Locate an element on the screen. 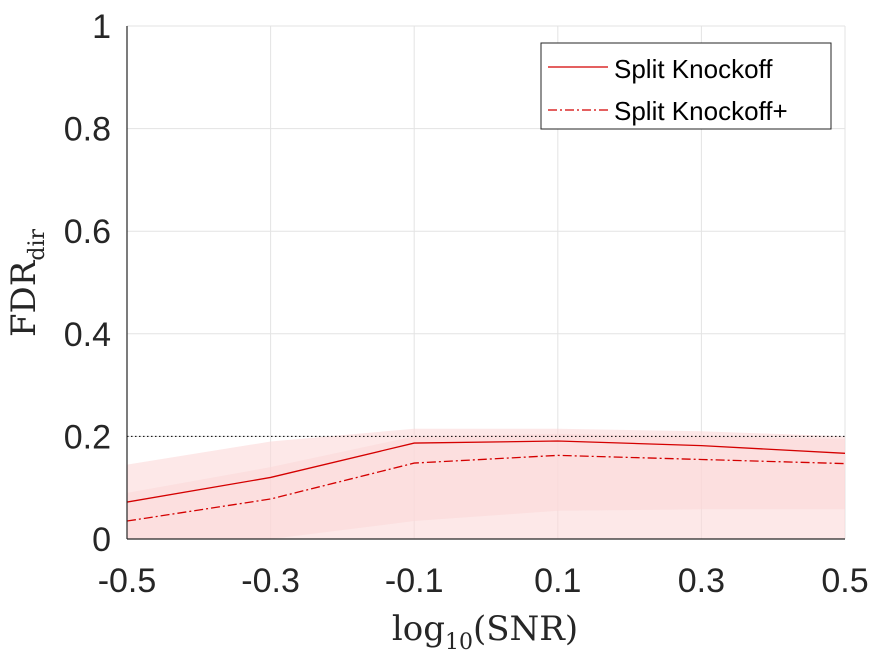 The height and width of the screenshot is (656, 875). y-tick-label: 0.8 is located at coordinates (87, 130).